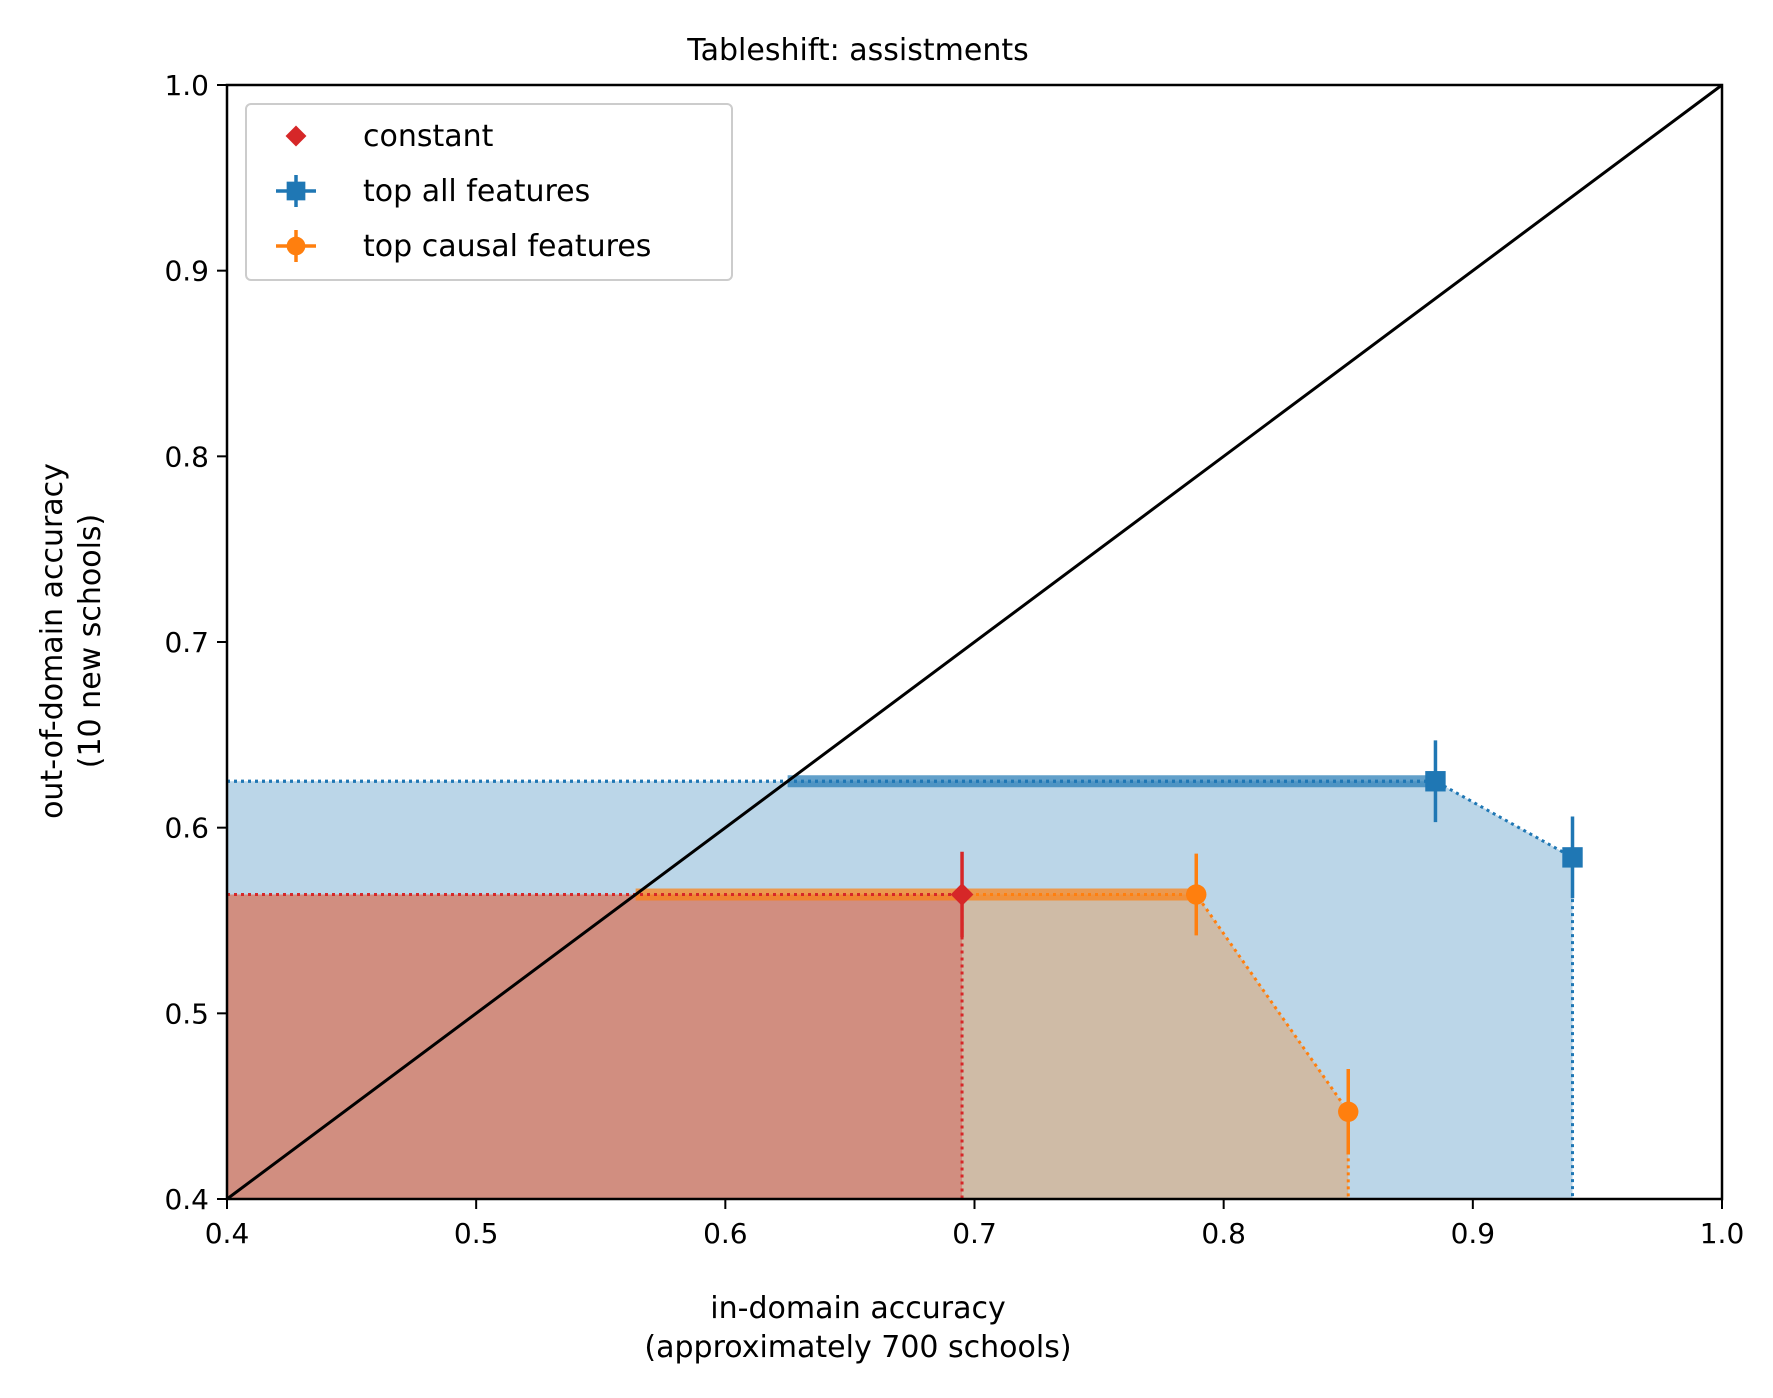  I want to click on legend-box, so click(489, 192).